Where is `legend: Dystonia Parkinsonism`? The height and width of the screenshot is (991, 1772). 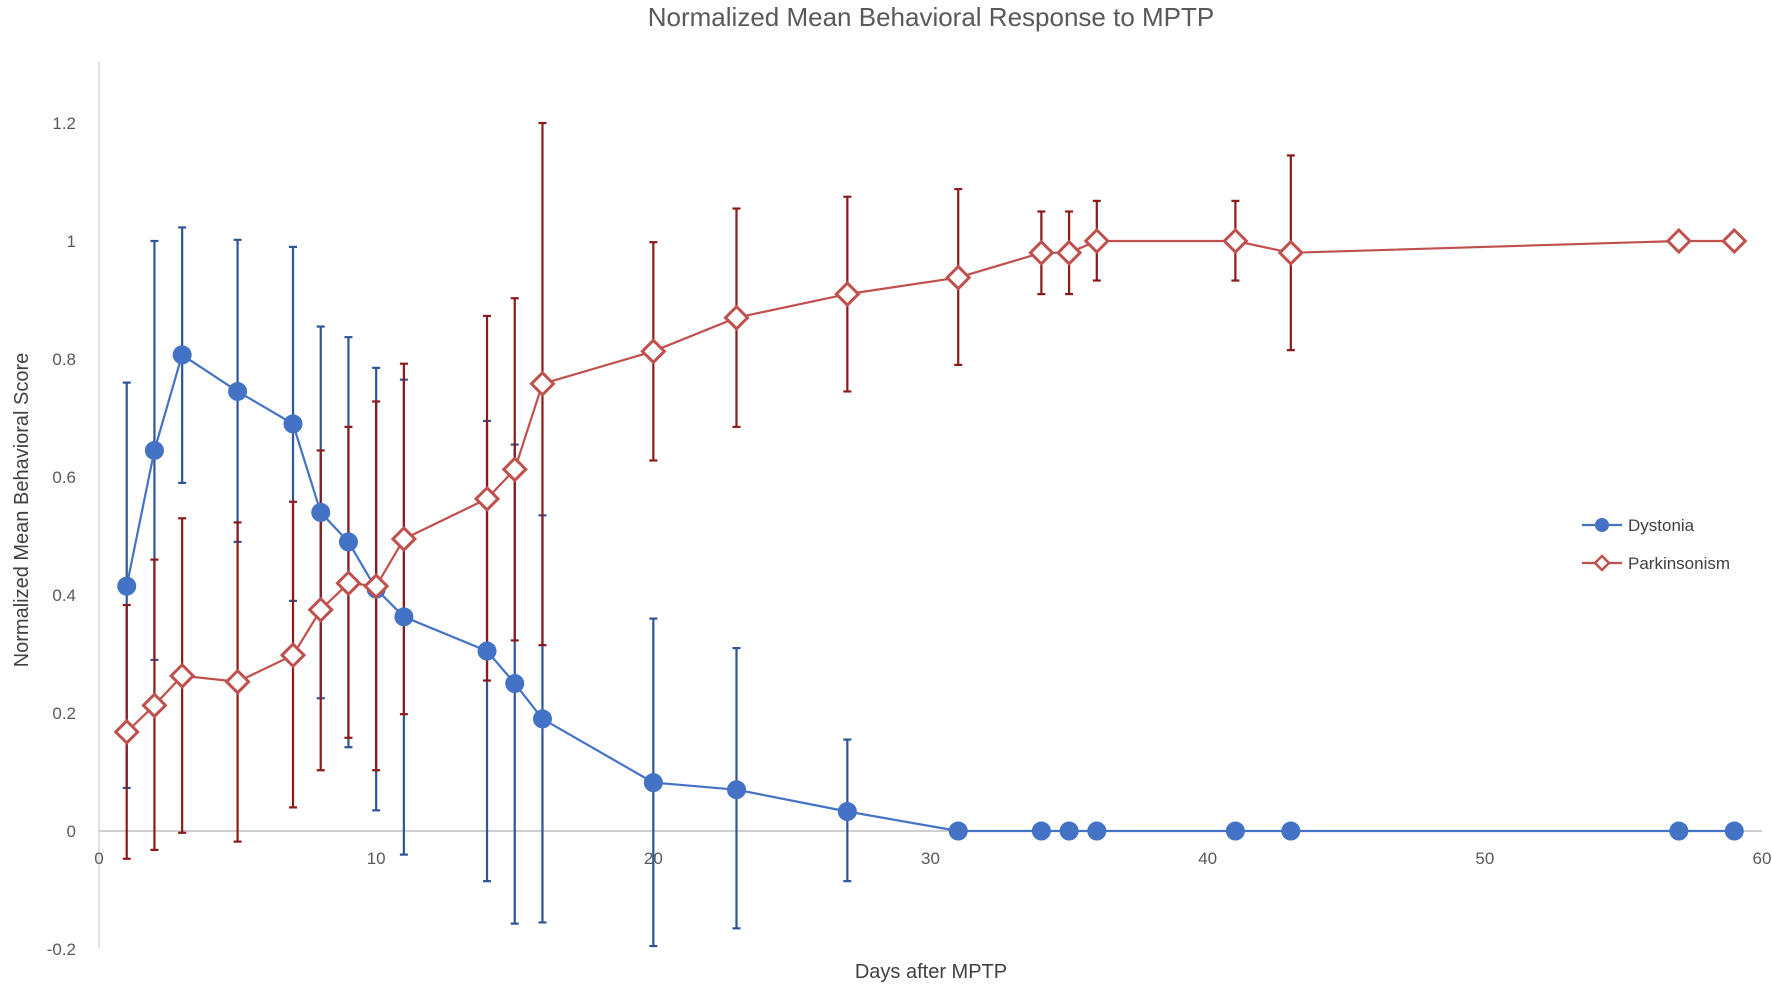 legend: Dystonia Parkinsonism is located at coordinates (1656, 544).